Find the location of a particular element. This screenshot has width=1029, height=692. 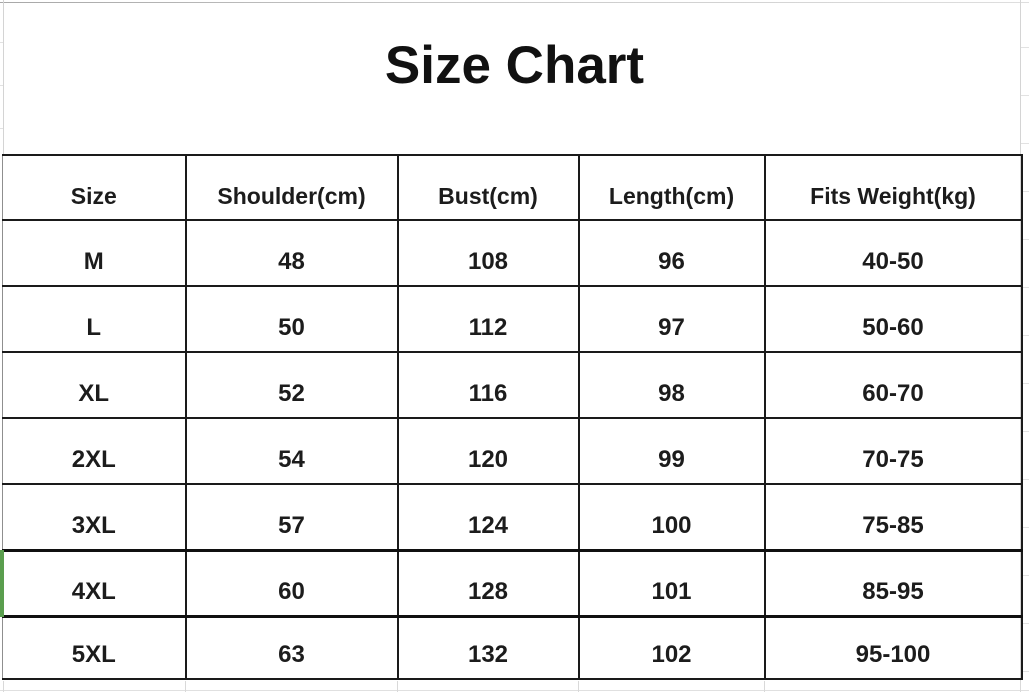

right-gridline-ticks is located at coordinates (1025, 346).